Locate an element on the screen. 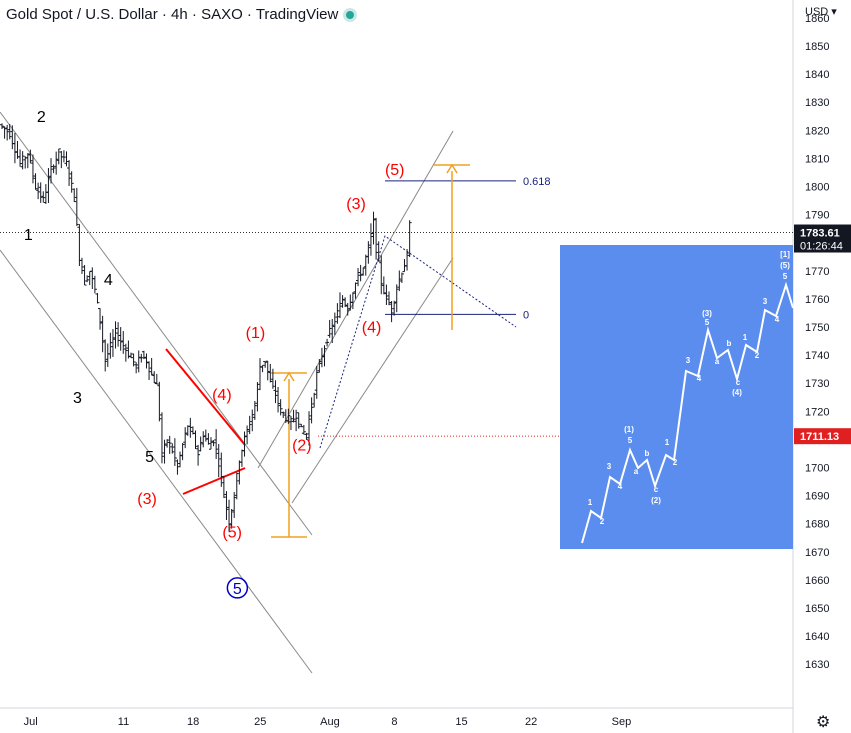 The width and height of the screenshot is (851, 733). bar-countdown: 01:26:44 is located at coordinates (821, 247).